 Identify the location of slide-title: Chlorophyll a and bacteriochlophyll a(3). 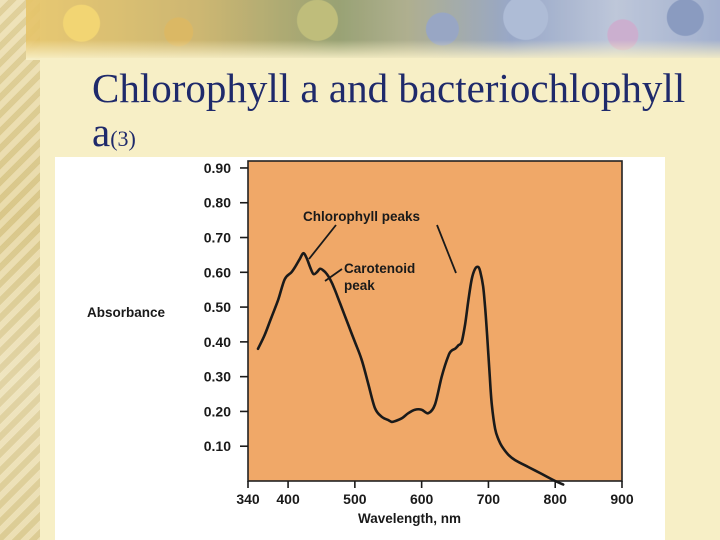
(392, 113).